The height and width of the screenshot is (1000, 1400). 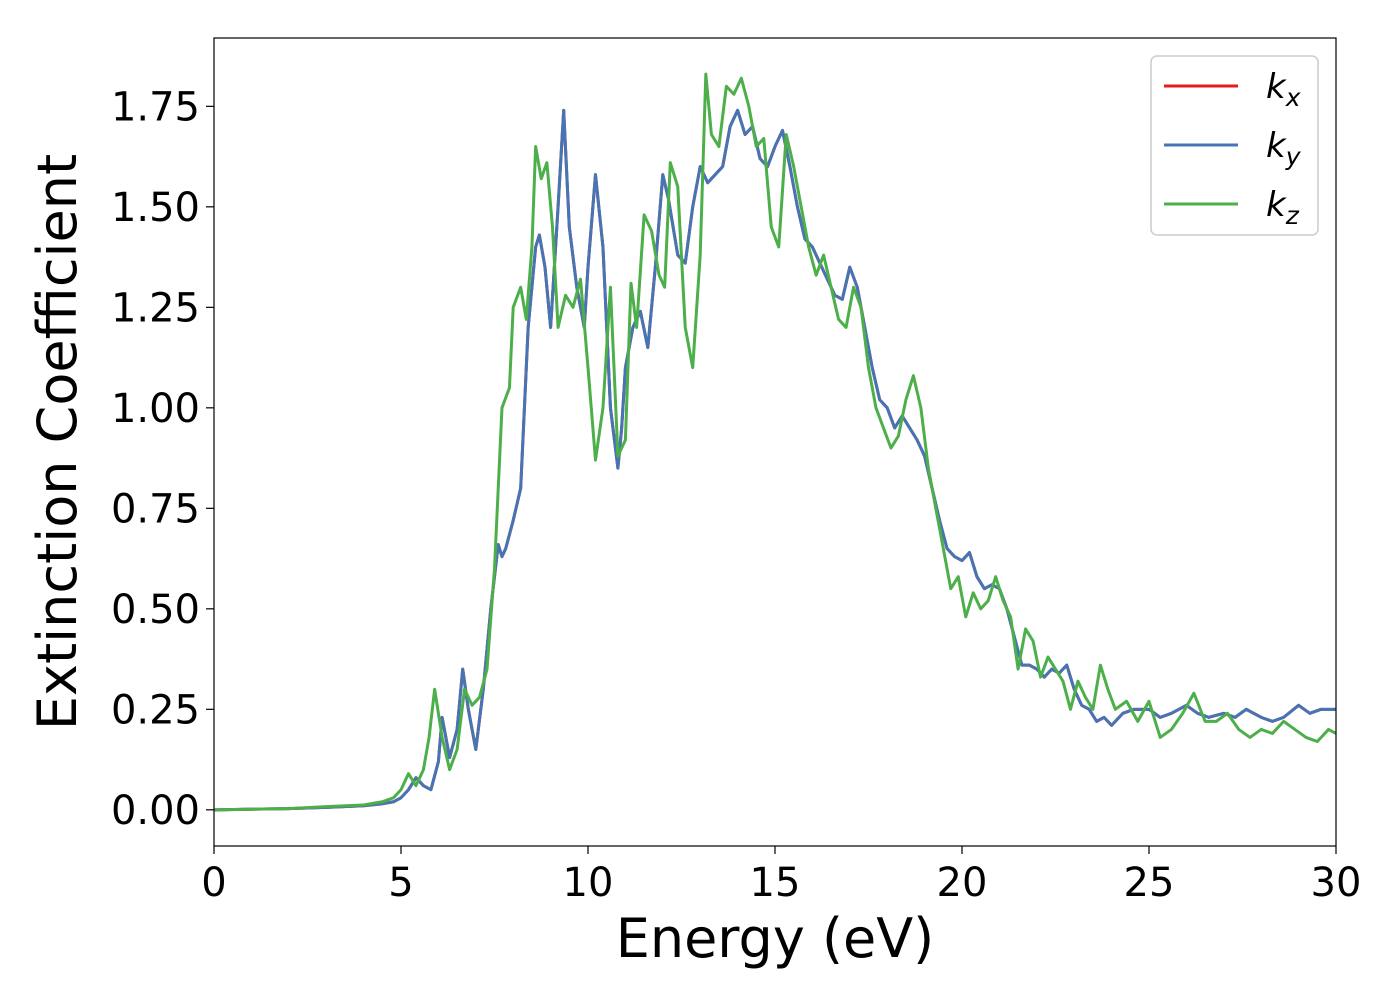 I want to click on y-tick-label: 1.50, so click(x=155, y=208).